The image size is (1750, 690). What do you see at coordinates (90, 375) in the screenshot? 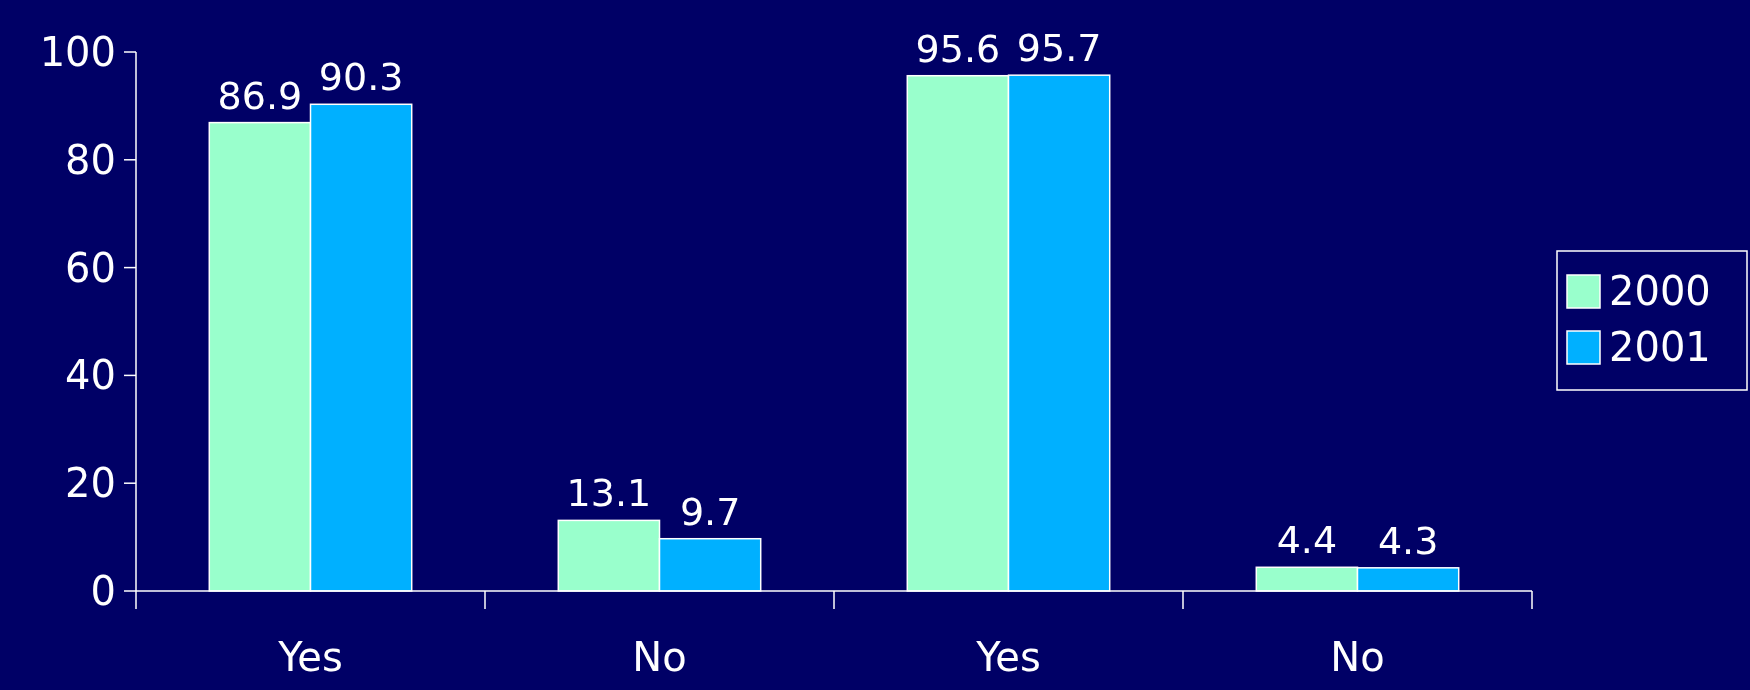
I see `y-tick-label: 40` at bounding box center [90, 375].